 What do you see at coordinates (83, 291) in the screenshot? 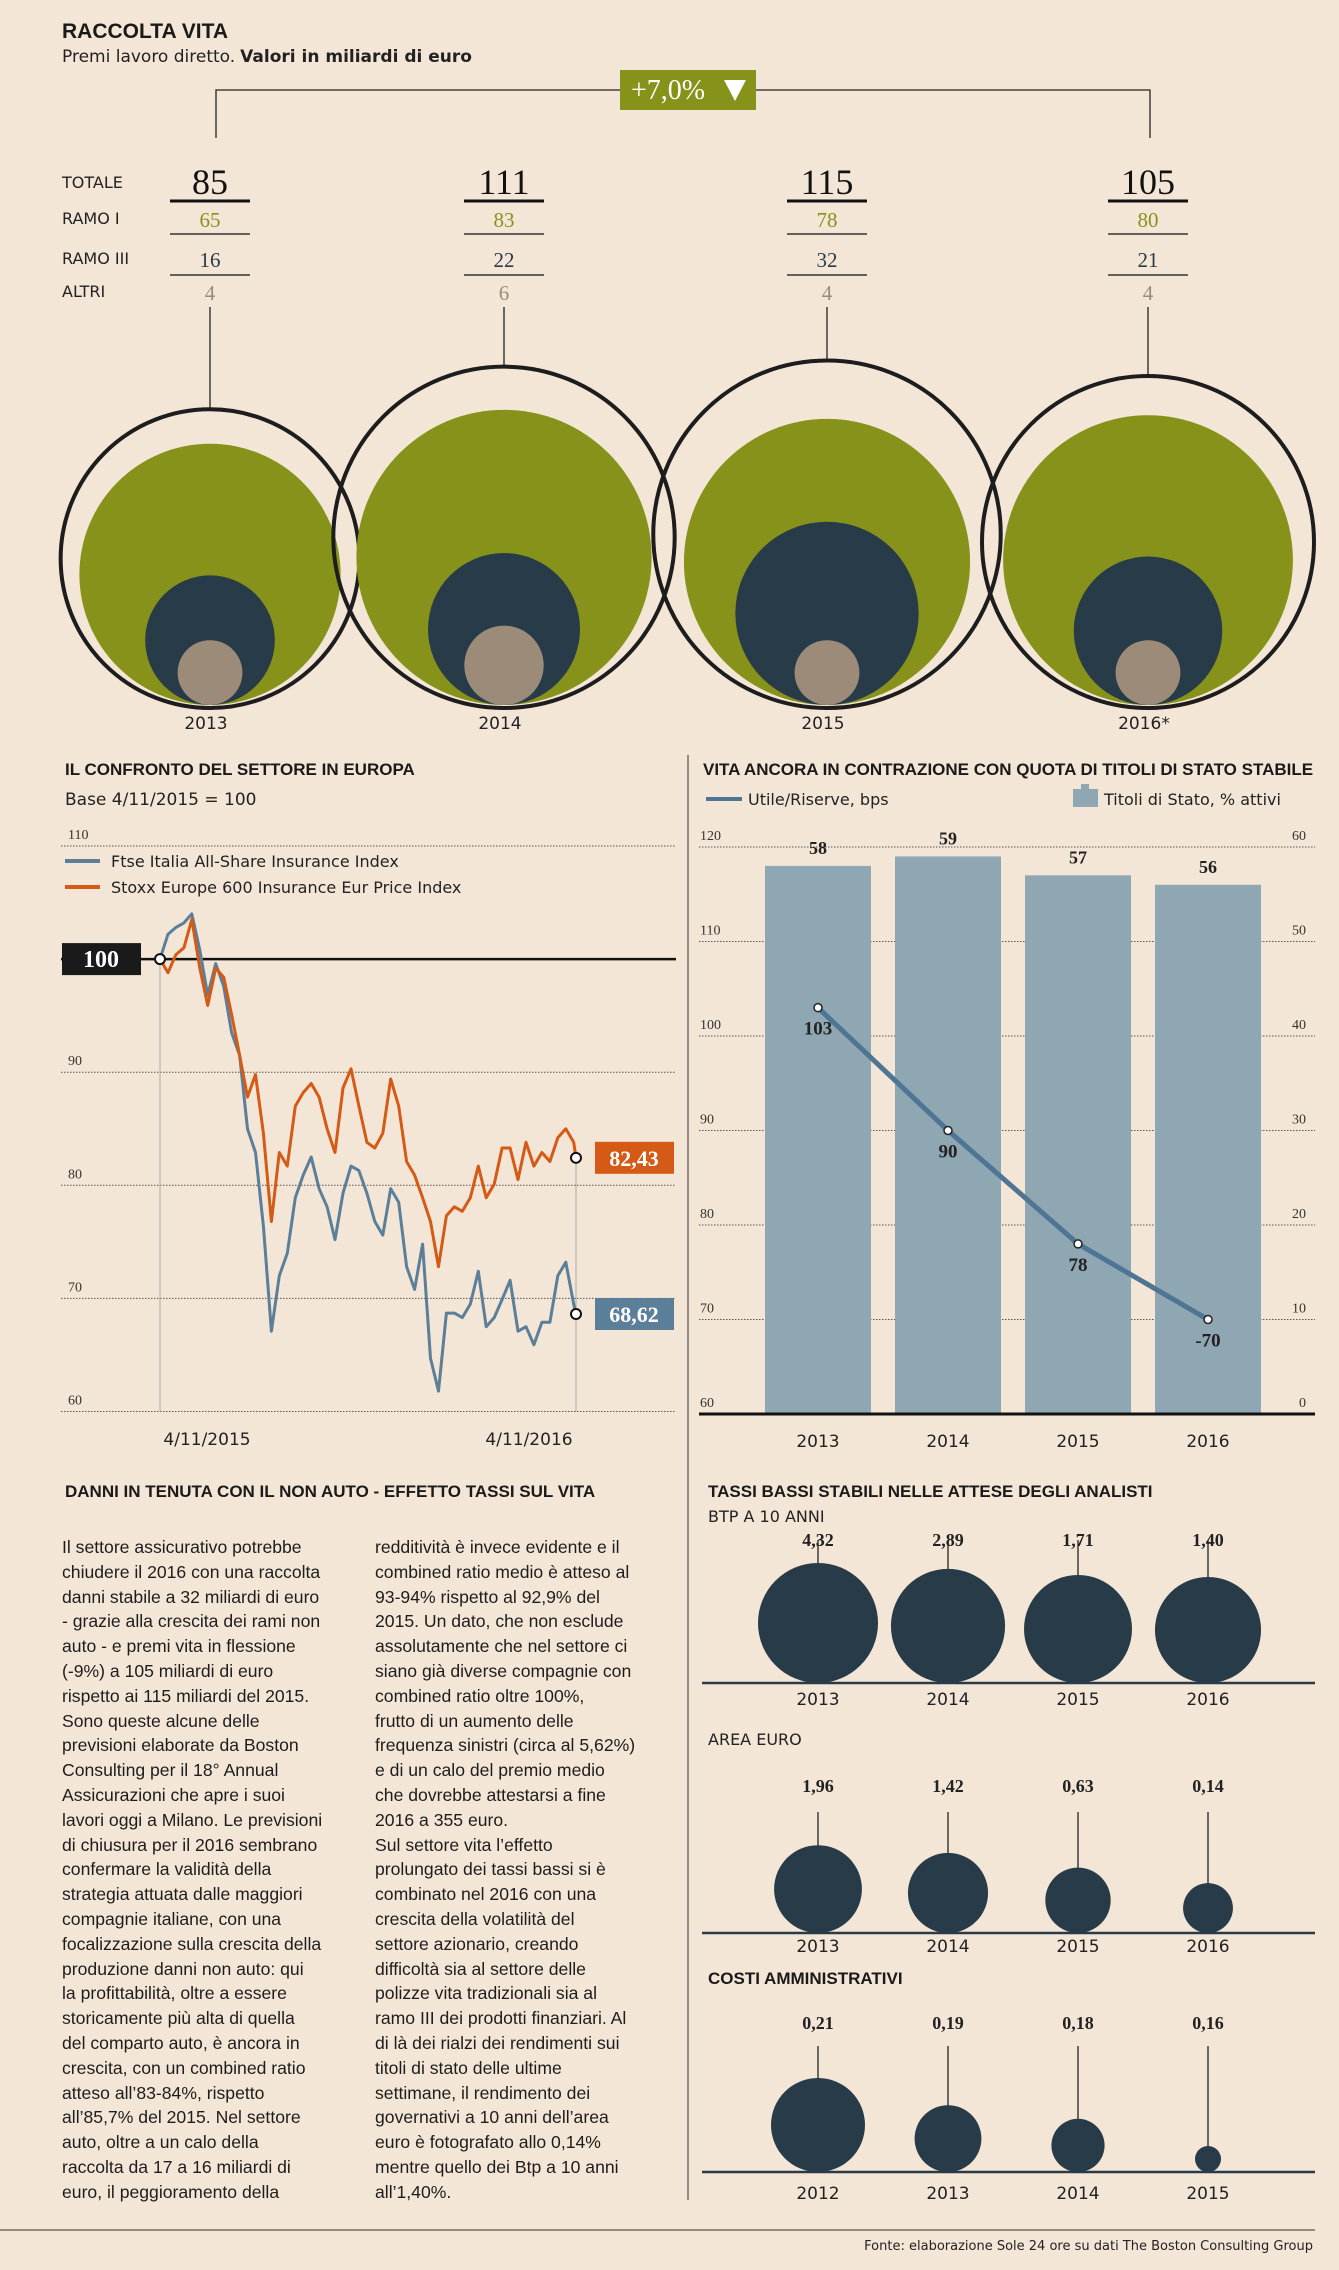
I see `row-label-altri: ALTRI` at bounding box center [83, 291].